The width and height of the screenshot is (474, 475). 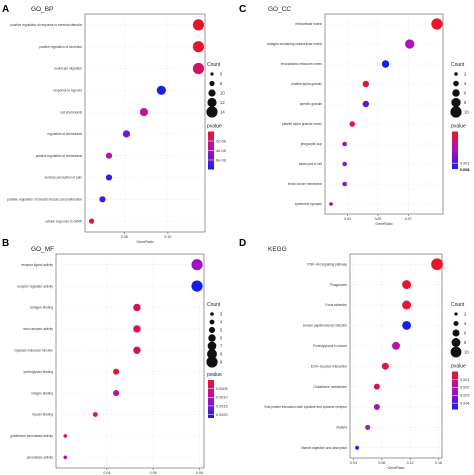 What do you see at coordinates (64, 134) in the screenshot?
I see `category-label: regulation of chemotaxis` at bounding box center [64, 134].